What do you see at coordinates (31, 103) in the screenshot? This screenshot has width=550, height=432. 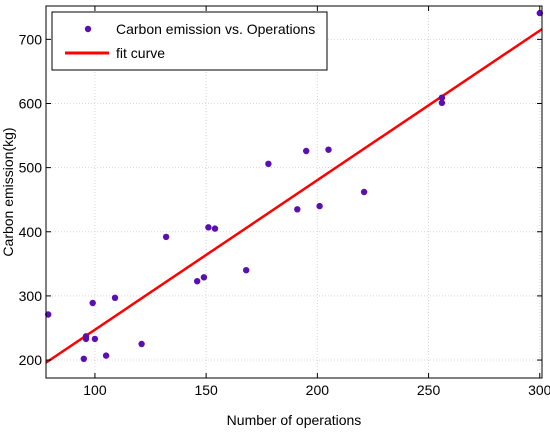 I see `y-tick-label: 600` at bounding box center [31, 103].